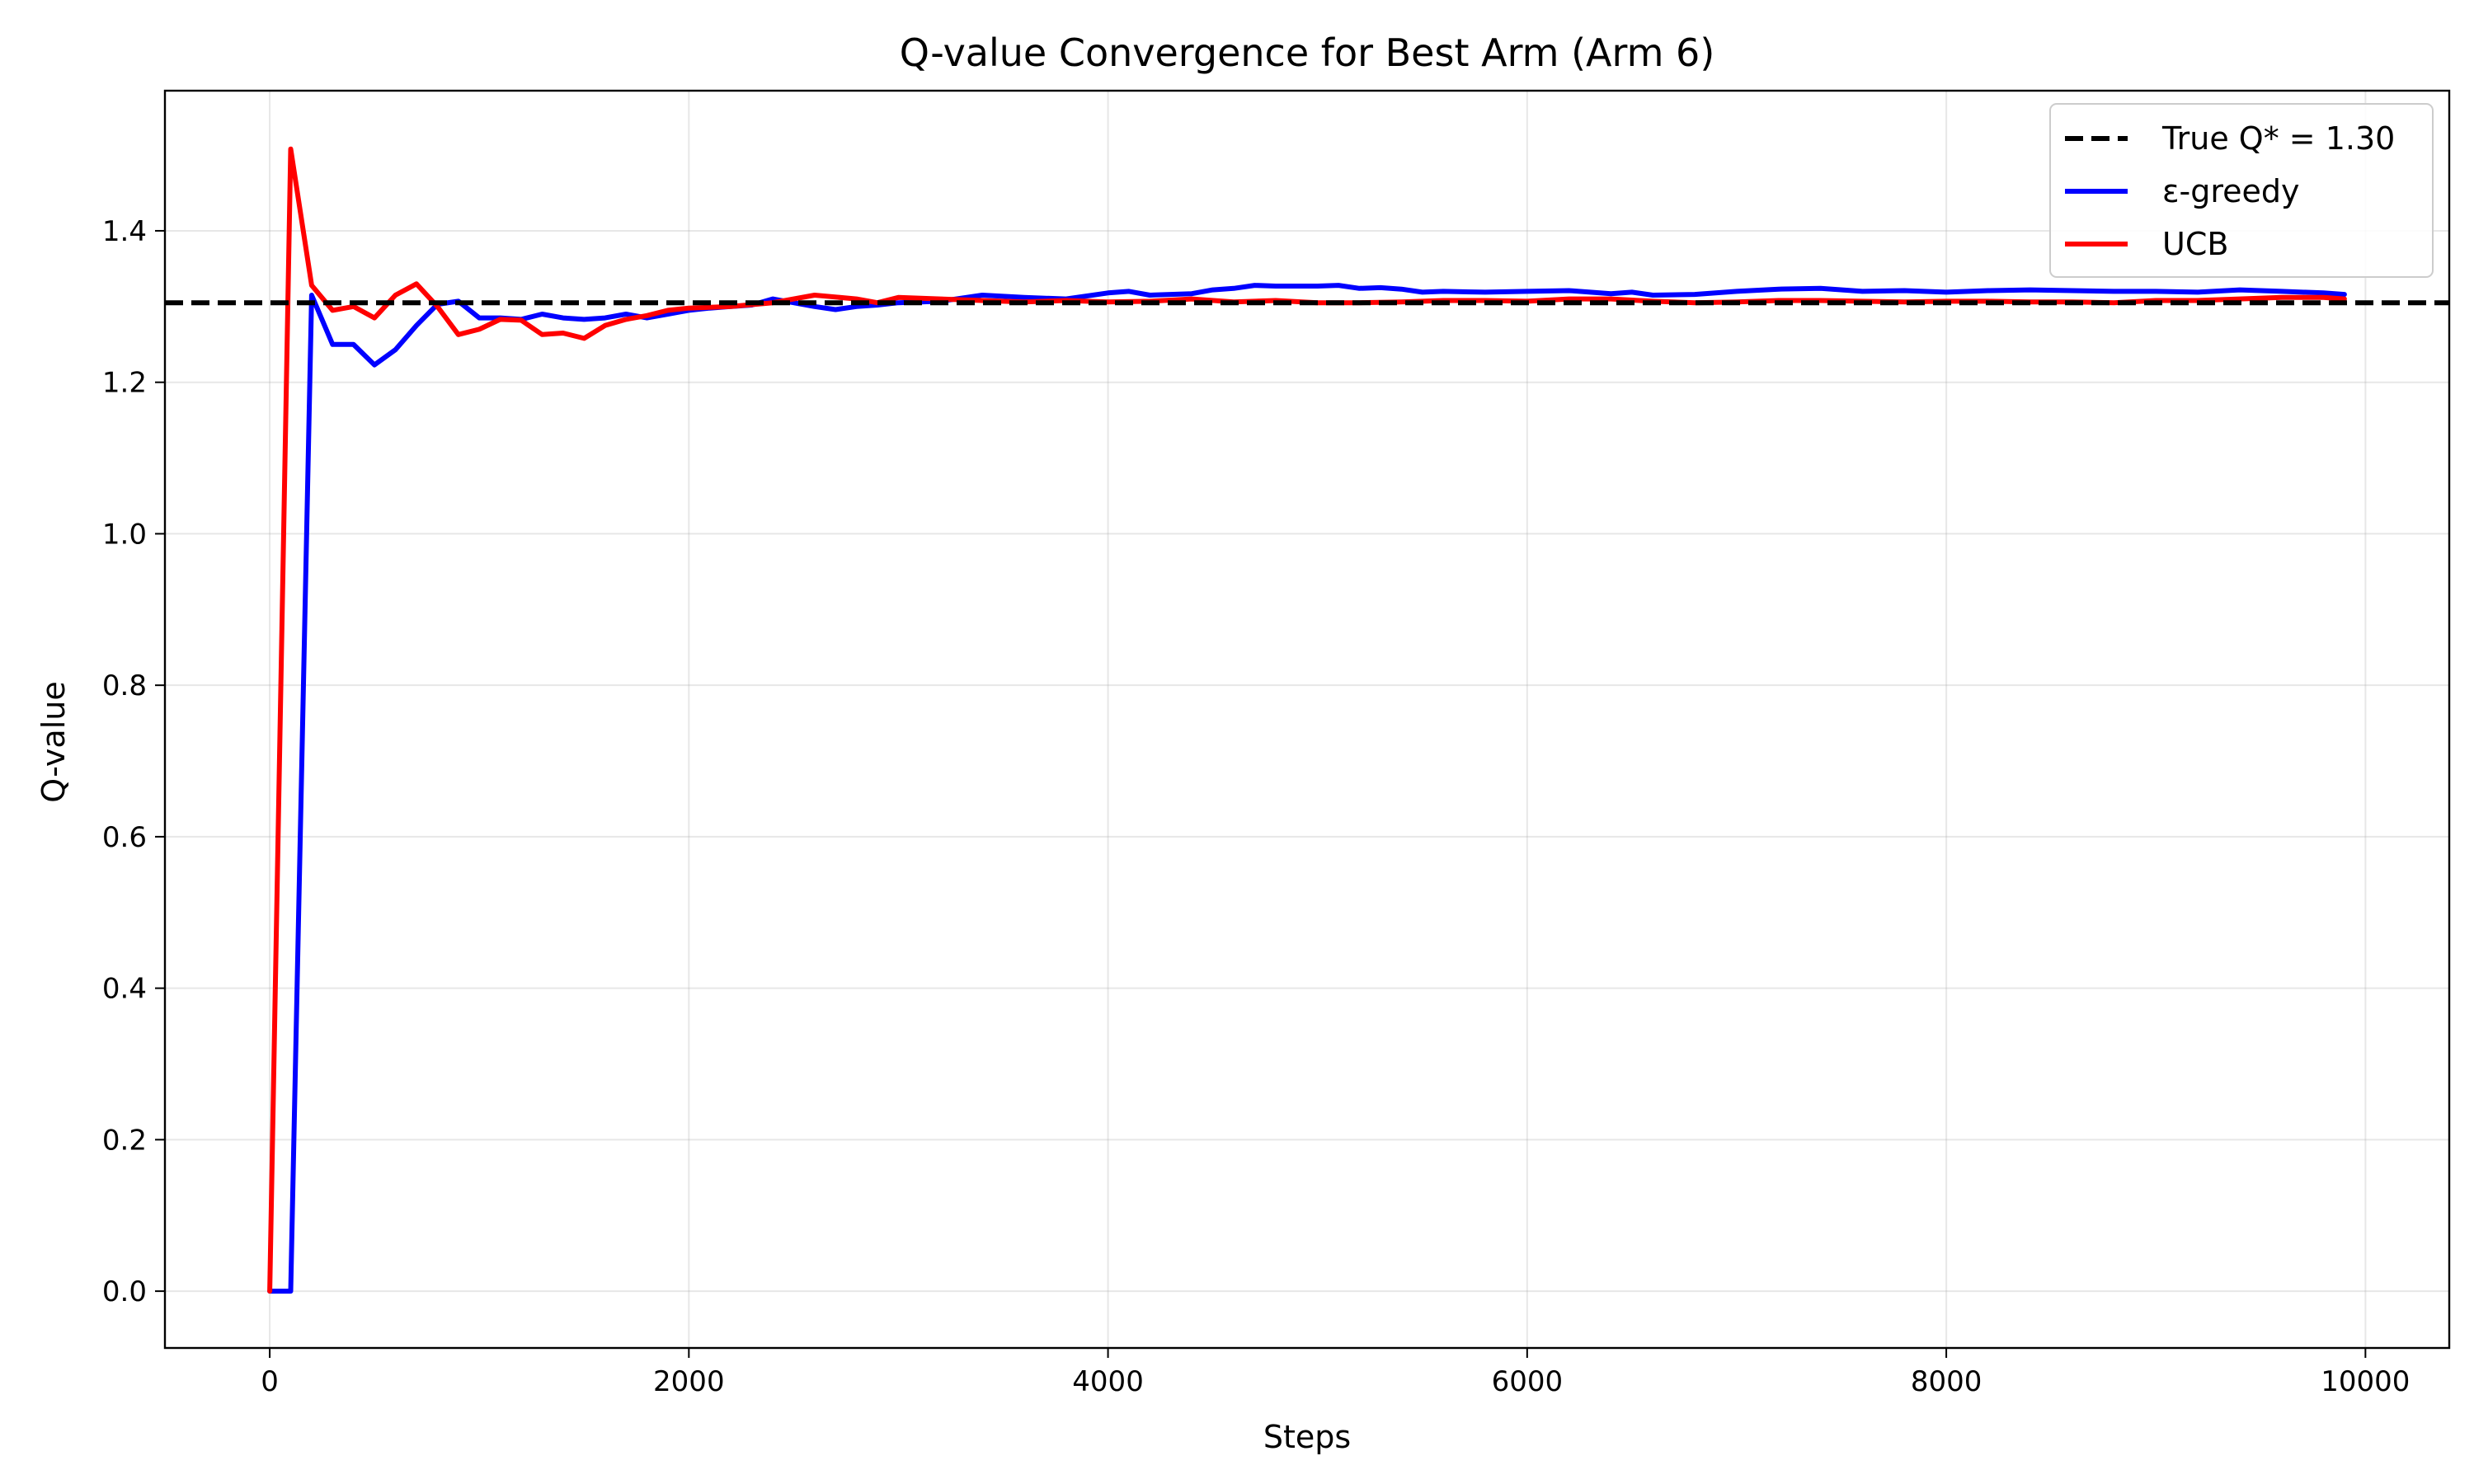 The height and width of the screenshot is (1484, 2474). What do you see at coordinates (124, 383) in the screenshot?
I see `y-tick-label: 1.2` at bounding box center [124, 383].